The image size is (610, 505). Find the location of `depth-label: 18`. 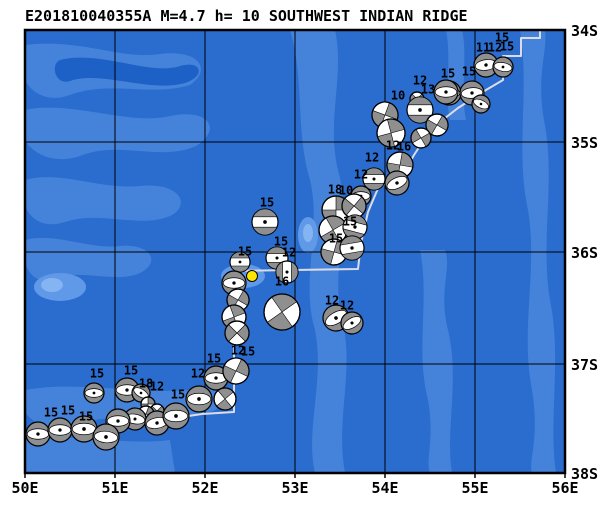

depth-label: 18 is located at coordinates (335, 190).